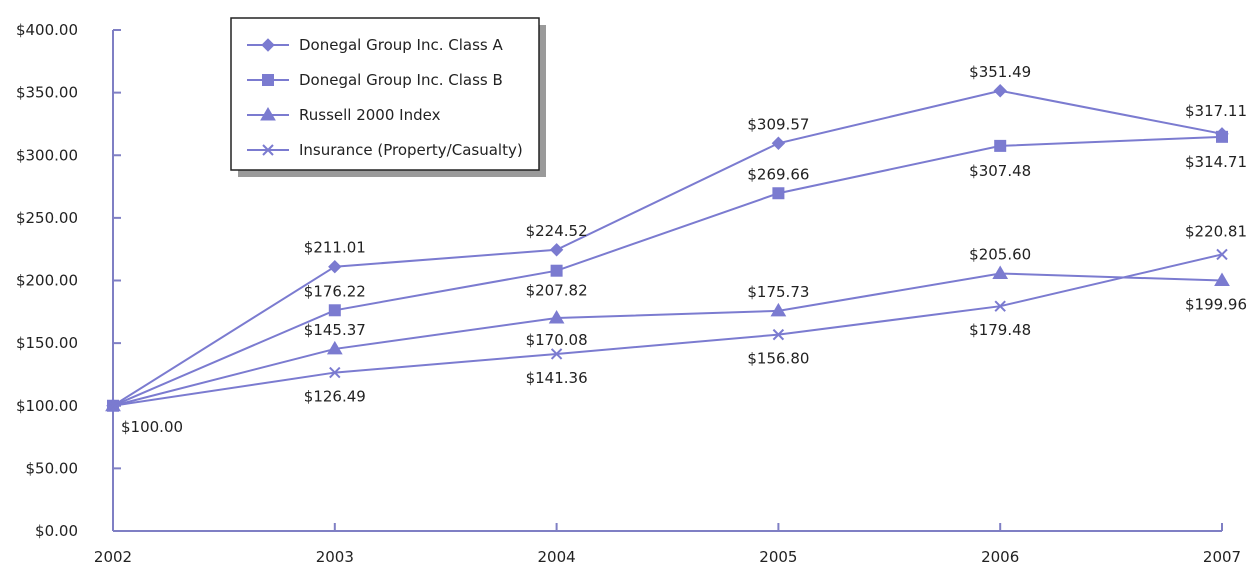 The height and width of the screenshot is (573, 1254). What do you see at coordinates (557, 231) in the screenshot?
I see `data-label: $224.52` at bounding box center [557, 231].